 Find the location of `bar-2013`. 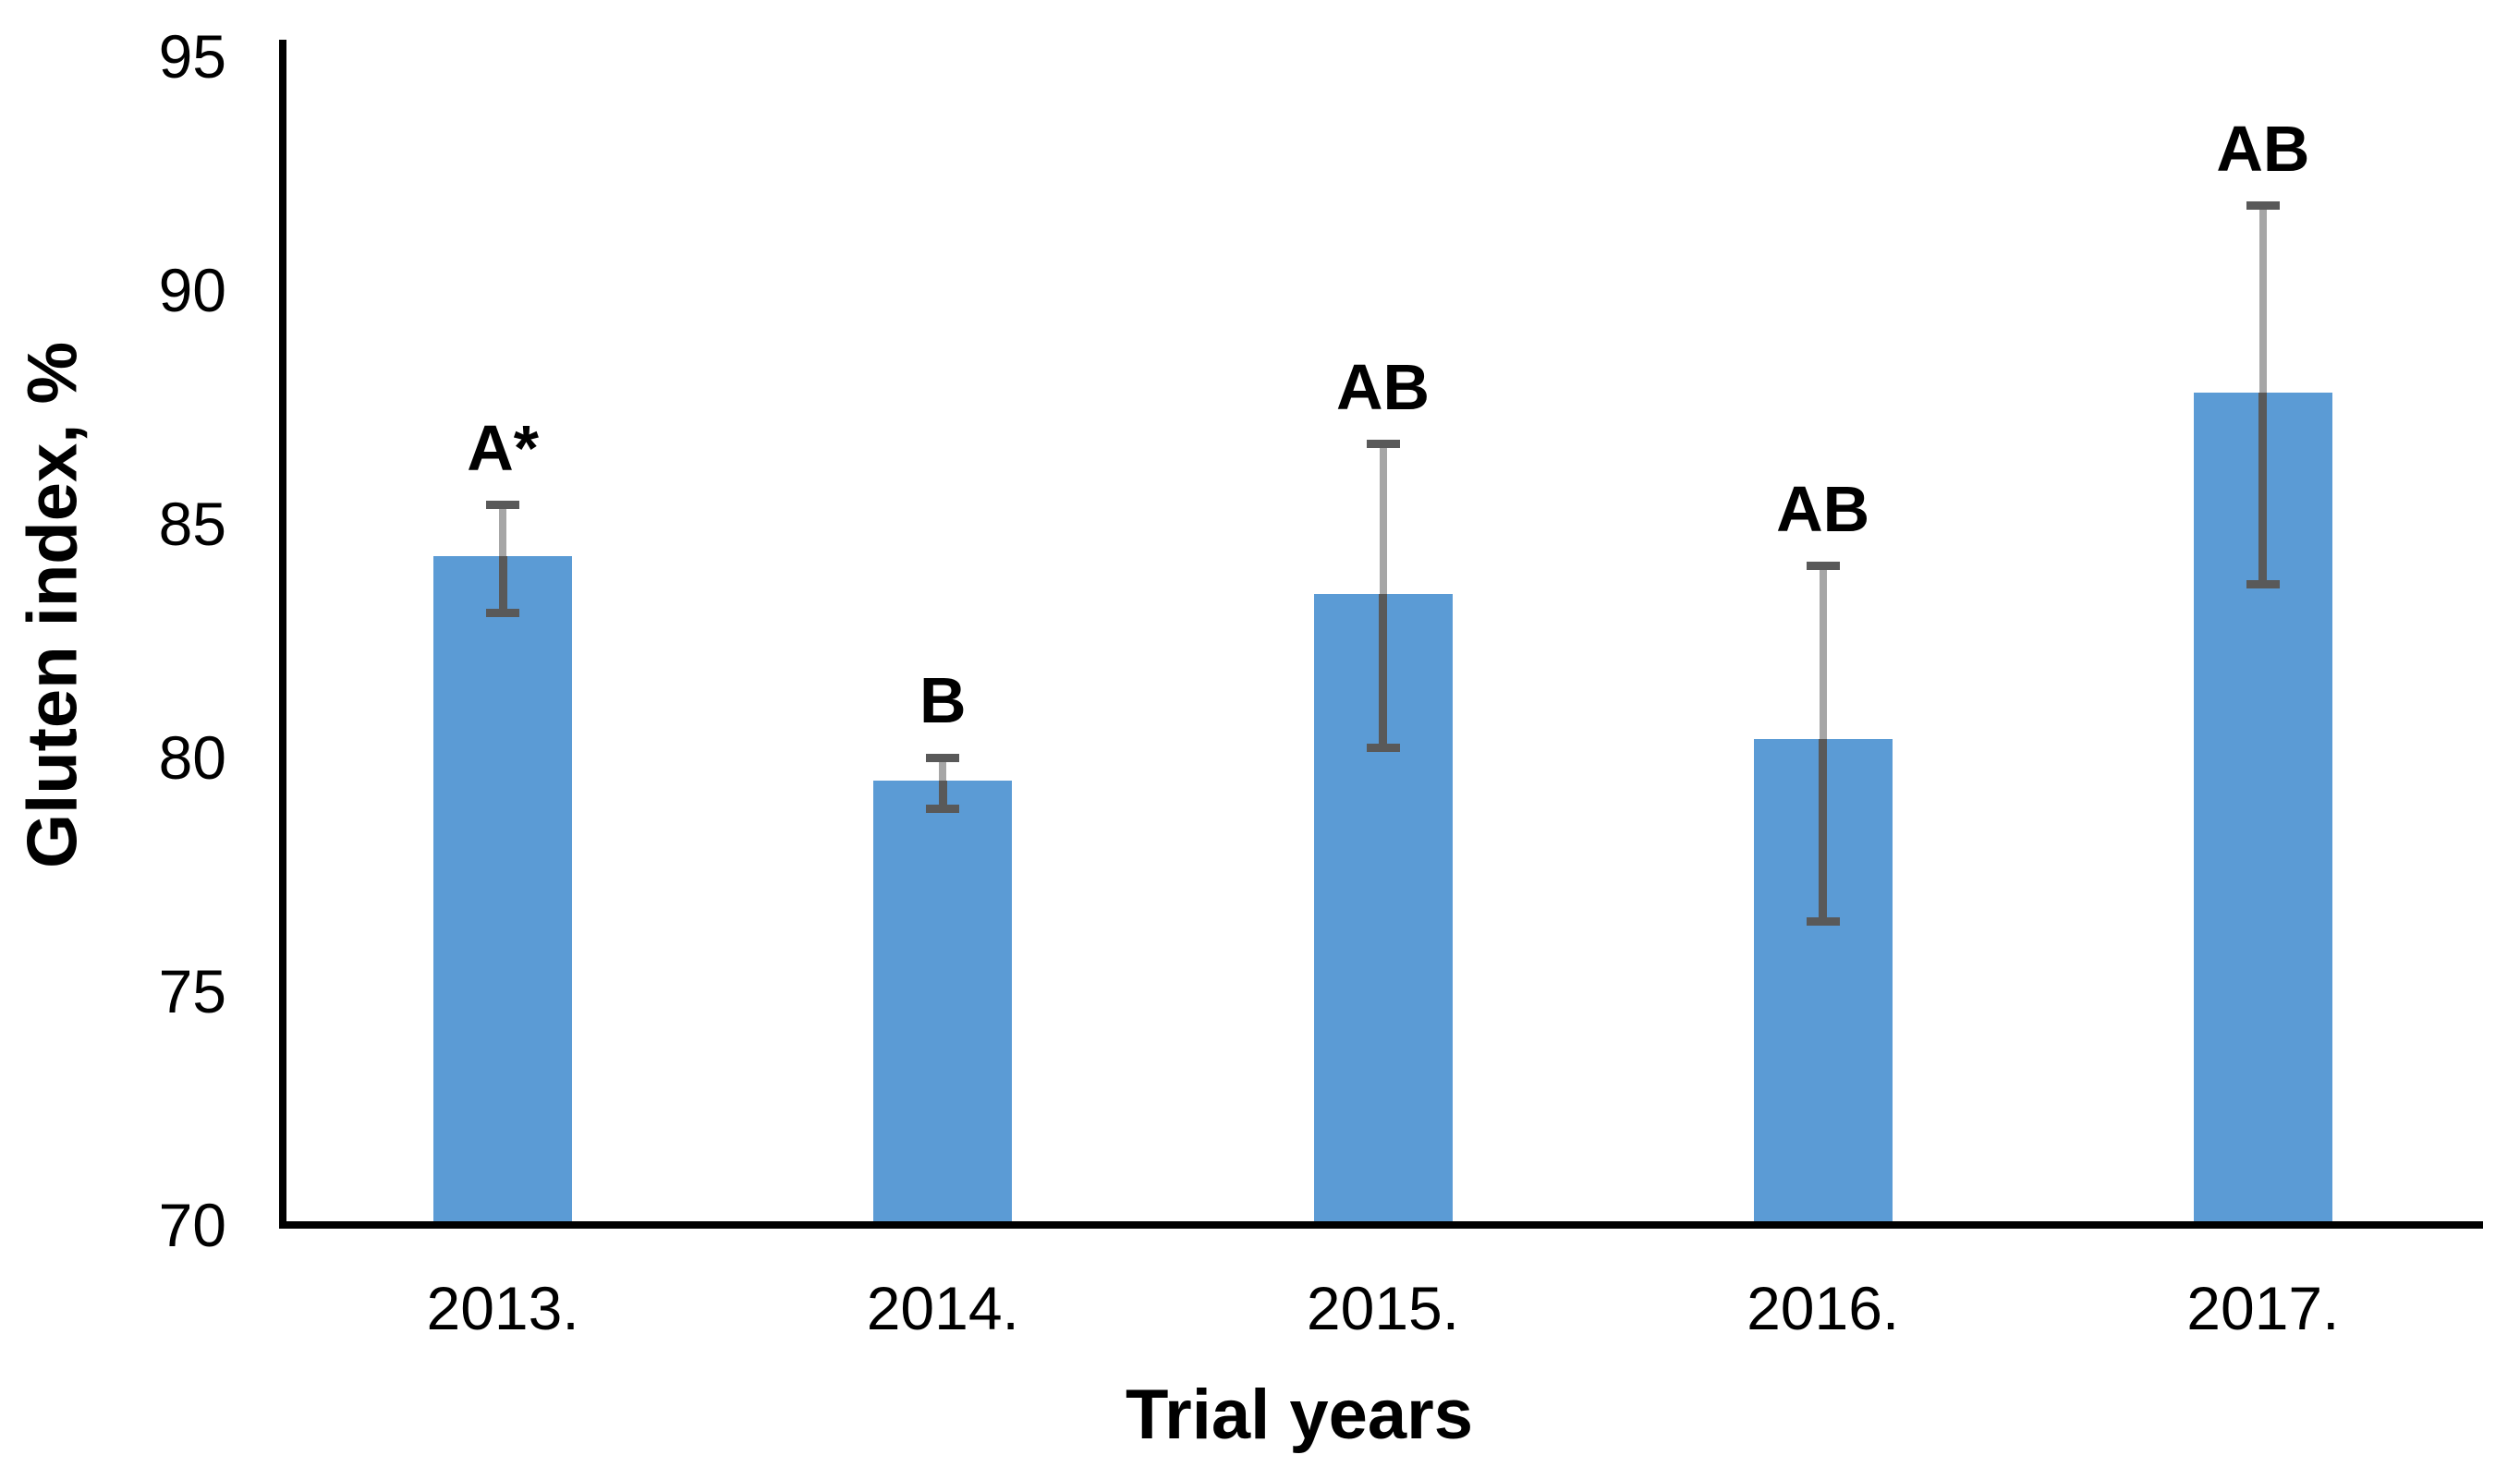

bar-2013 is located at coordinates (503, 889).